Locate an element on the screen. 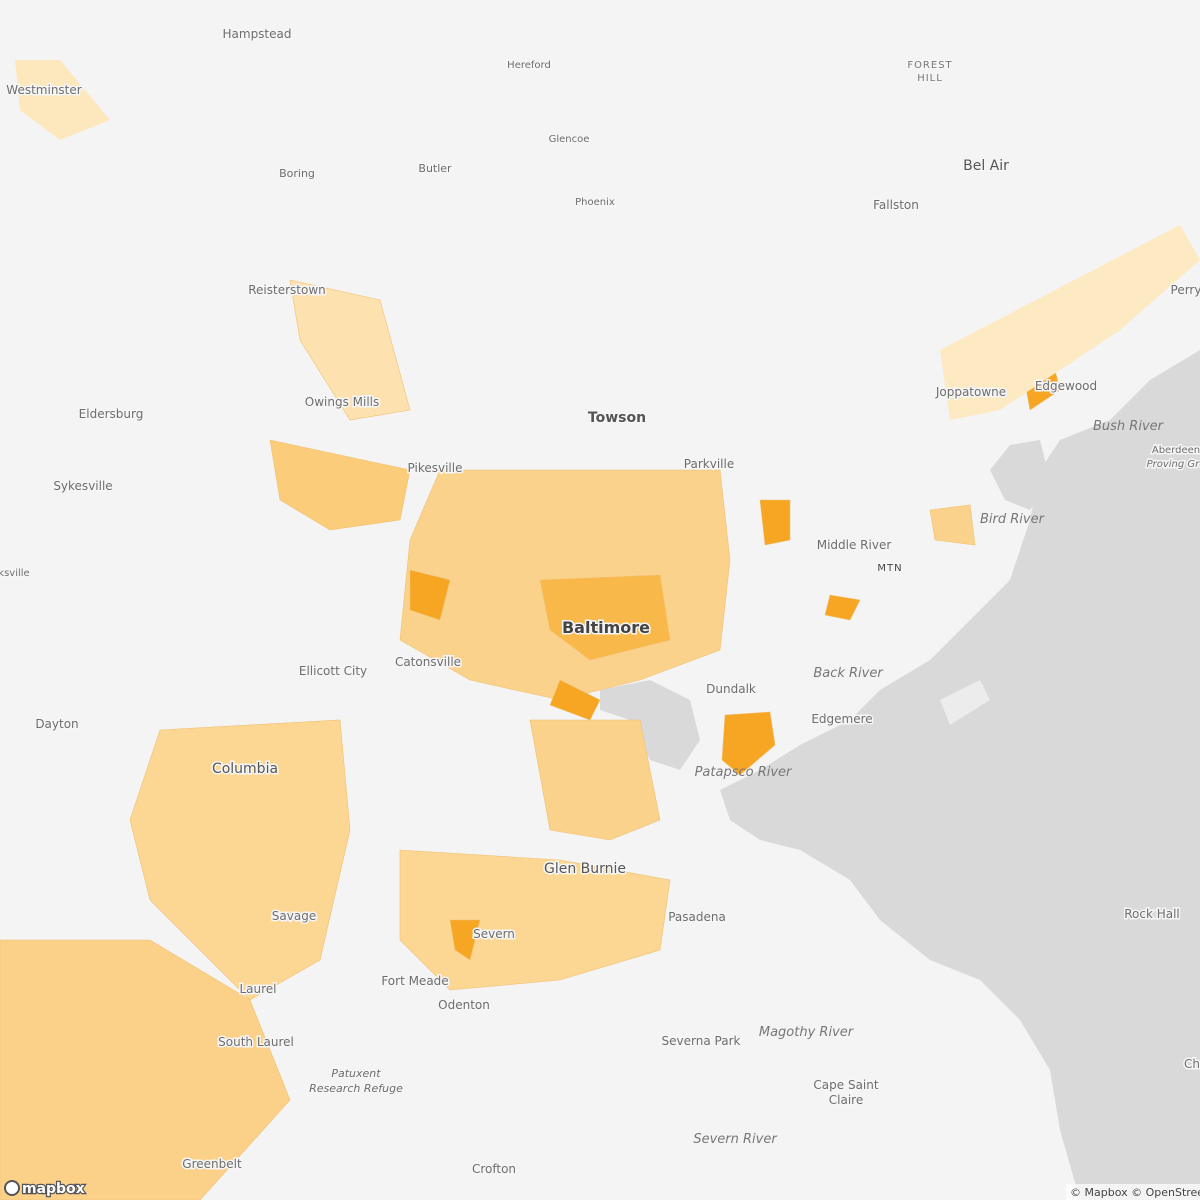 The height and width of the screenshot is (1200, 1200). water-label: Patapsco River is located at coordinates (744, 772).